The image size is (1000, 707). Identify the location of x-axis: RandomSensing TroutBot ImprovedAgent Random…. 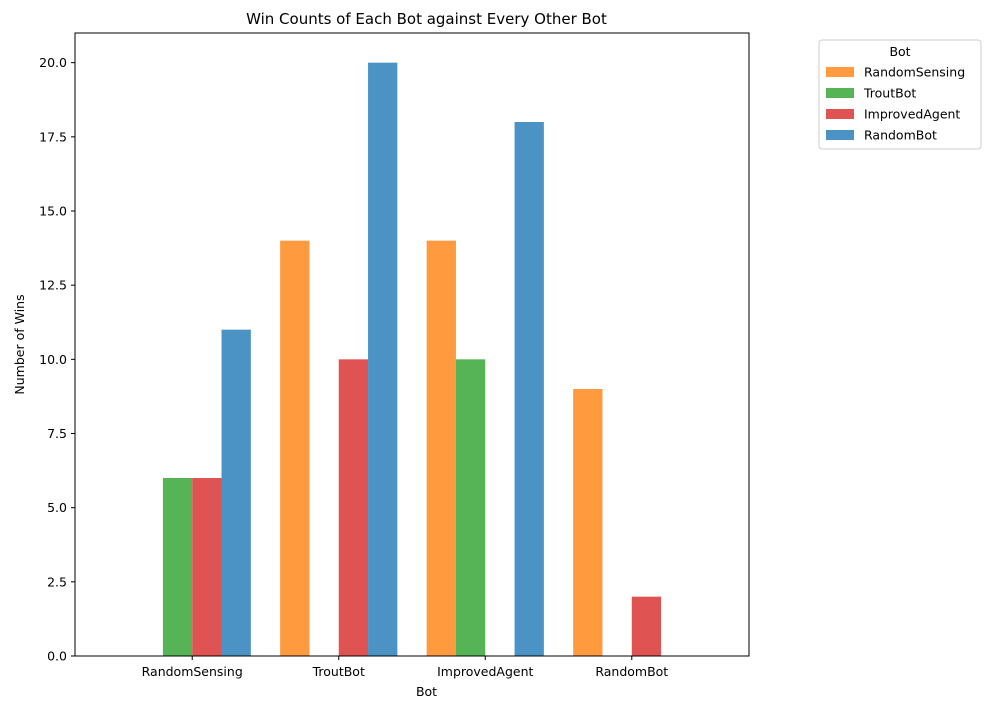
(405, 667).